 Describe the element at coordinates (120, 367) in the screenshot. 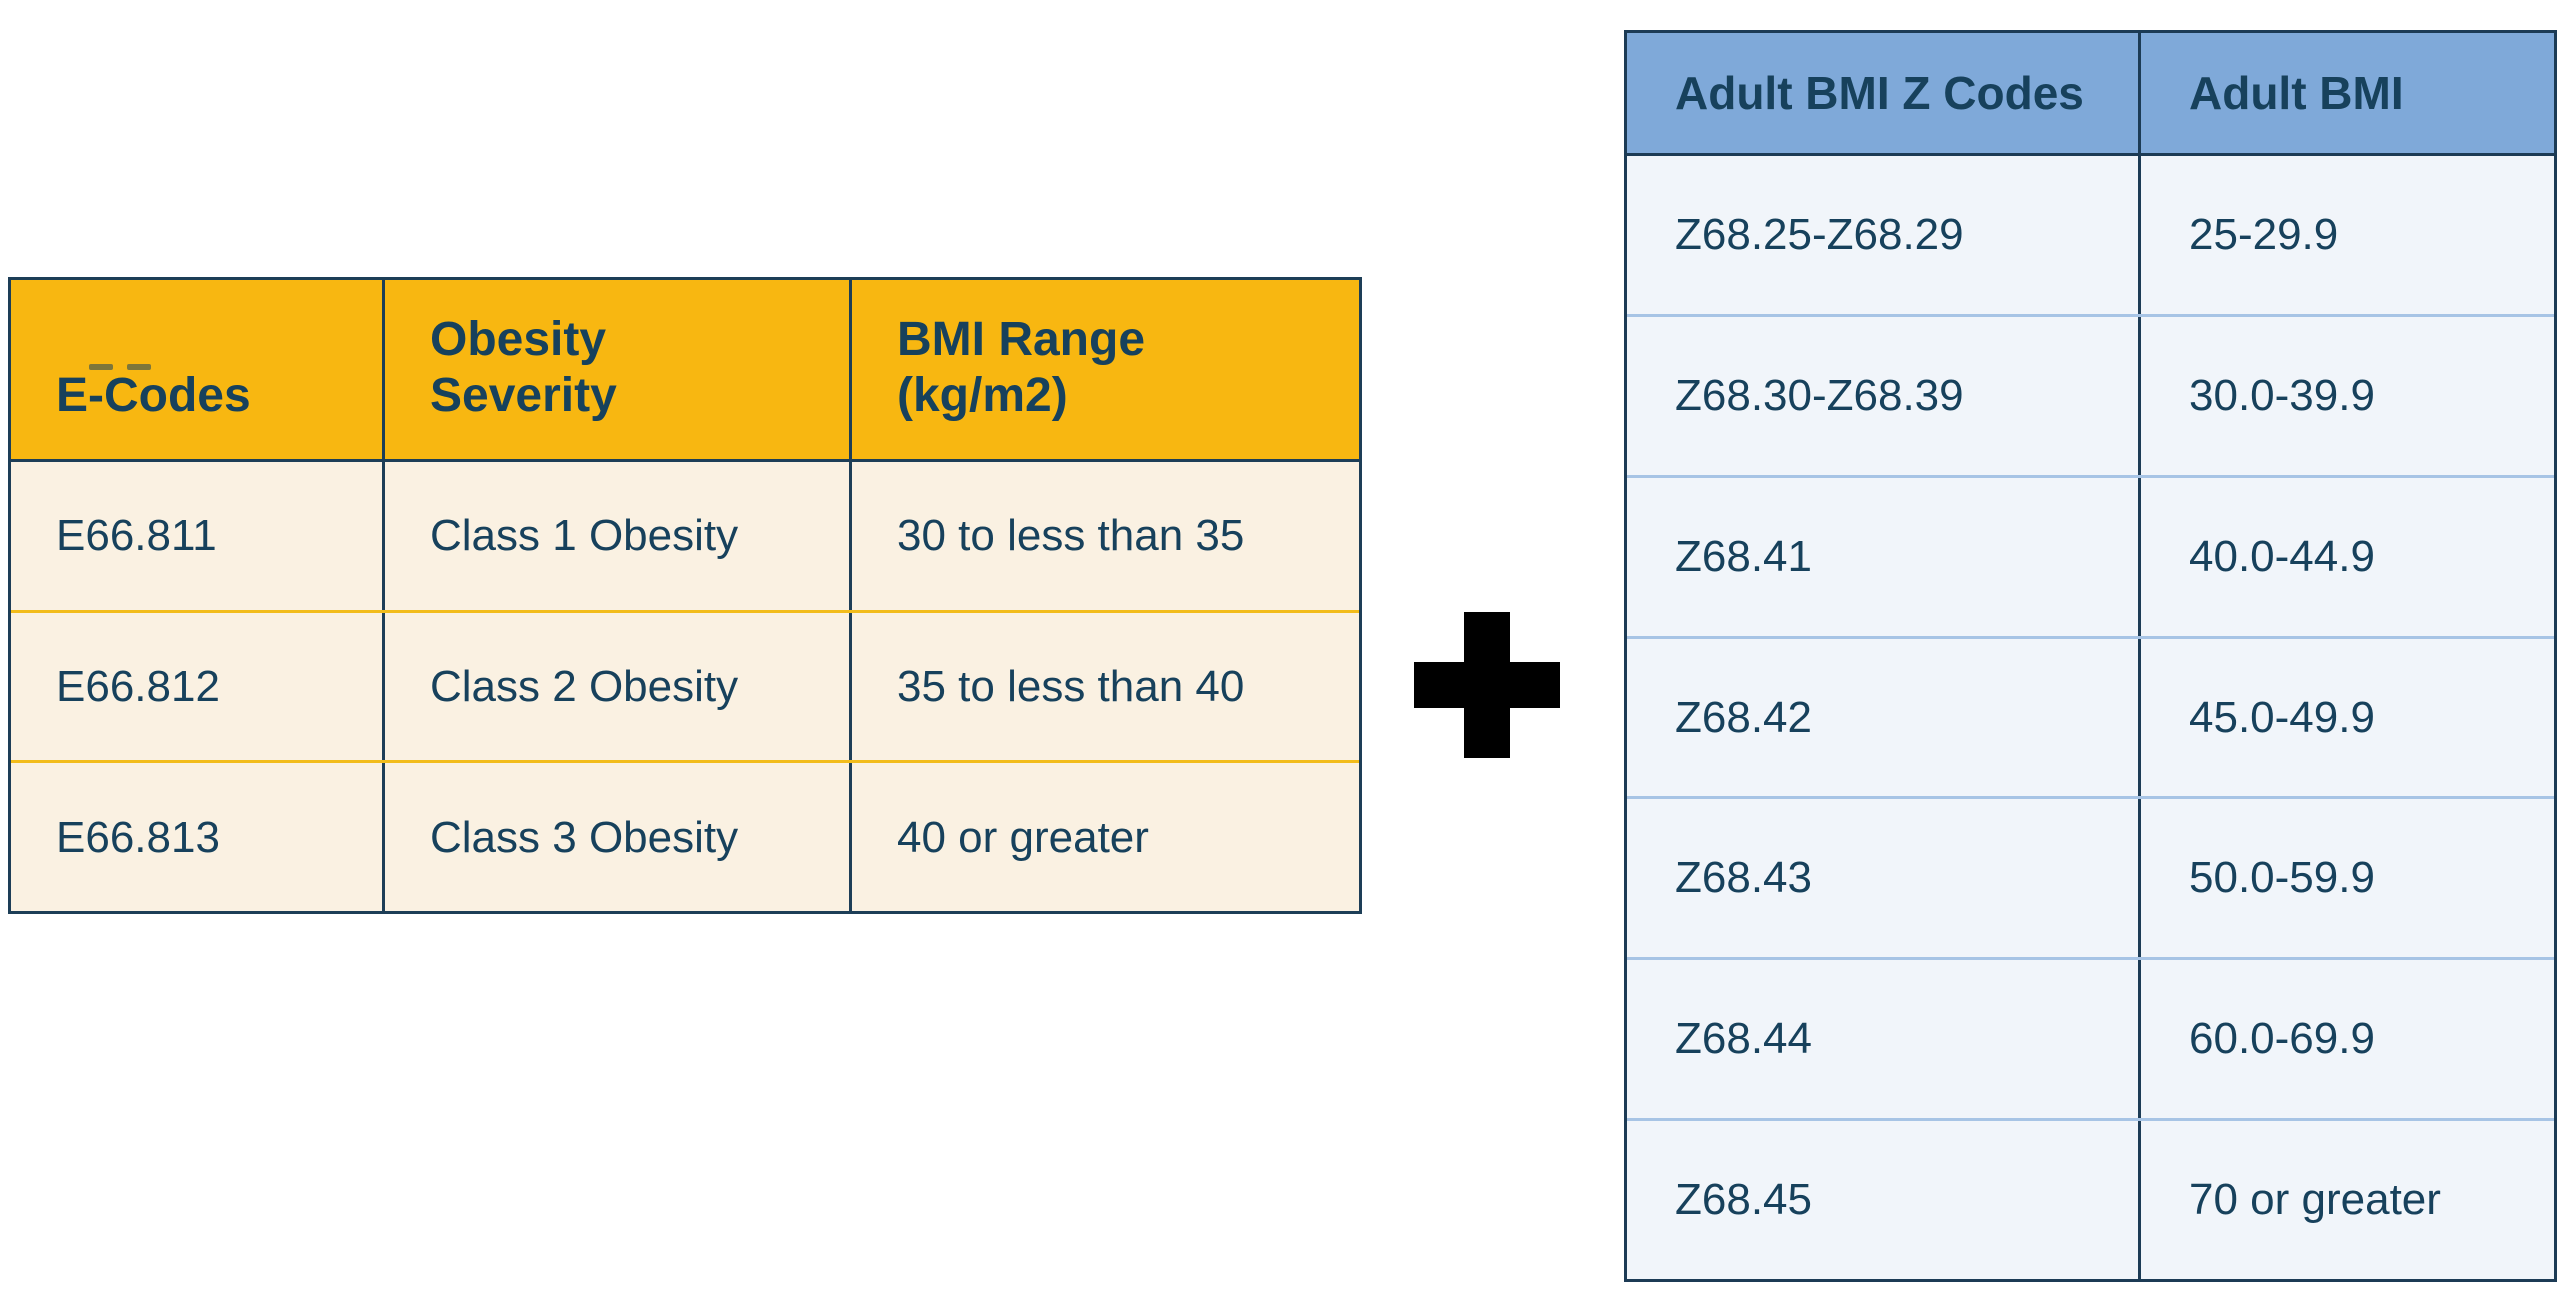

I see `erased-text-artifact` at that location.